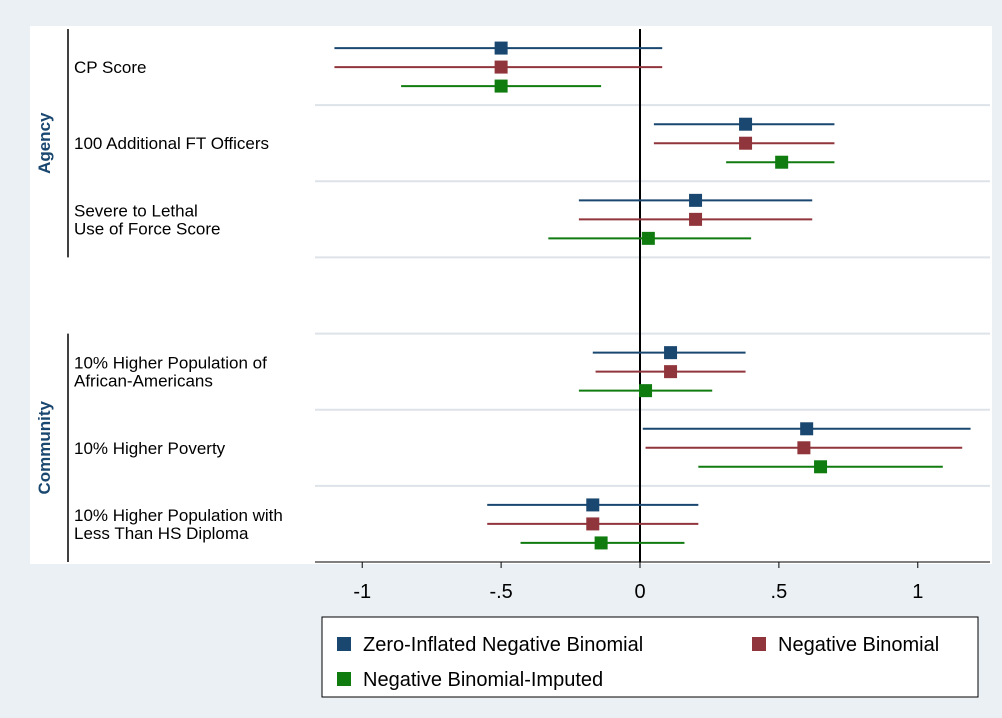 This screenshot has width=1002, height=718. What do you see at coordinates (136, 210) in the screenshot?
I see `category-label: Severe to Lethal` at bounding box center [136, 210].